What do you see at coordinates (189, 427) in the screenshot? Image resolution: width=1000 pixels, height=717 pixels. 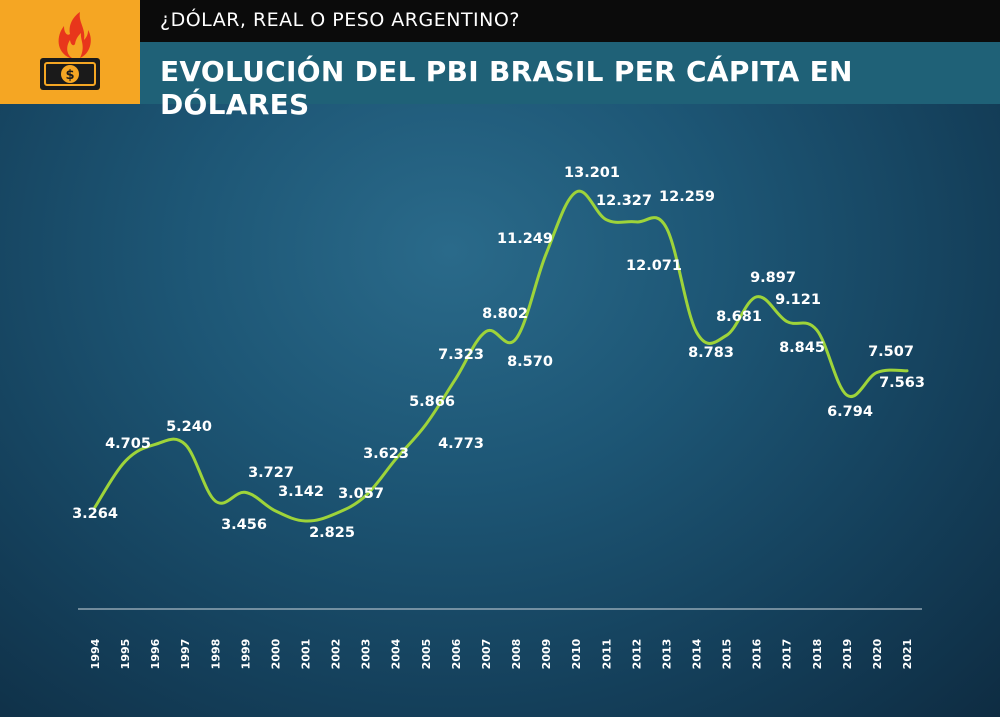 I see `data-label: 5.240` at bounding box center [189, 427].